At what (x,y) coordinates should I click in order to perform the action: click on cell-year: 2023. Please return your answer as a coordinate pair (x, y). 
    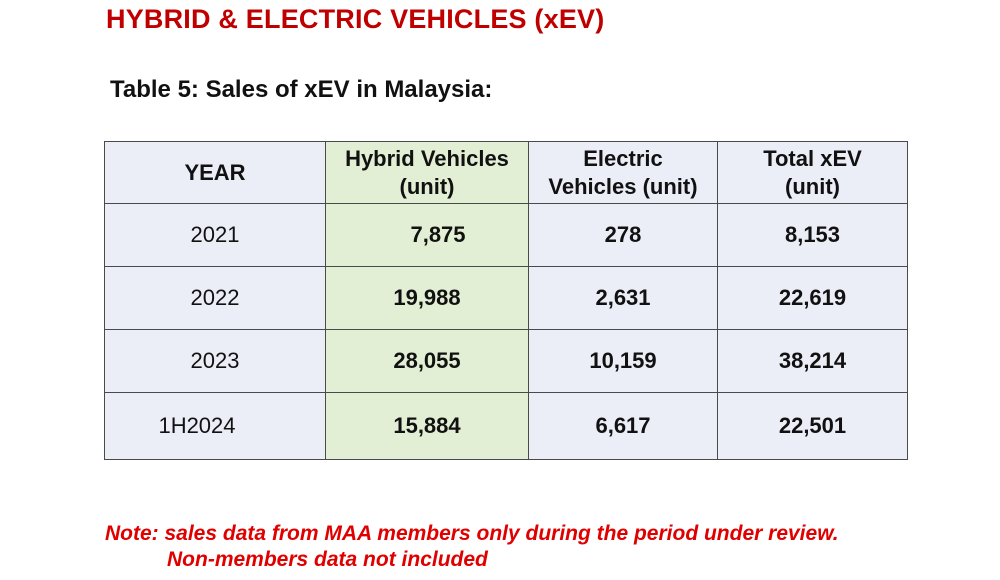
    Looking at the image, I should click on (215, 361).